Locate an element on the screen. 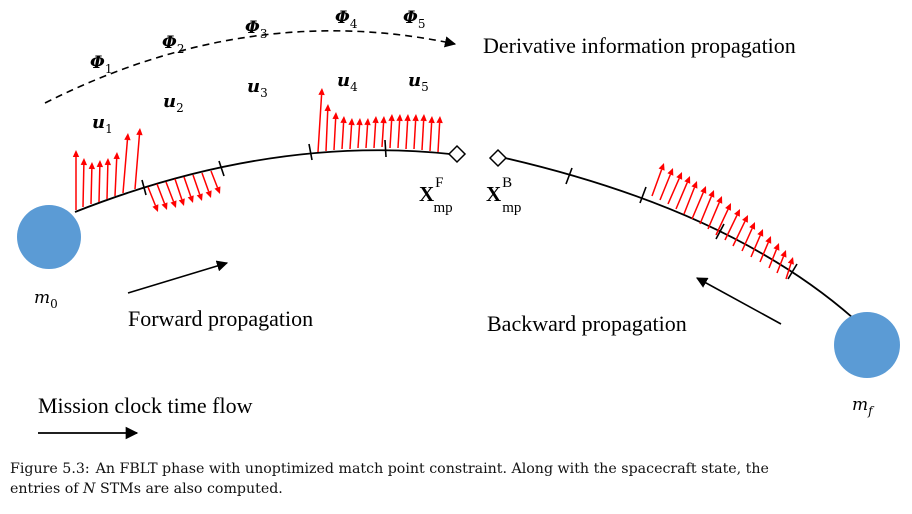 Image resolution: width=912 pixels, height=514 pixels. control-label-5: u5 is located at coordinates (418, 82).